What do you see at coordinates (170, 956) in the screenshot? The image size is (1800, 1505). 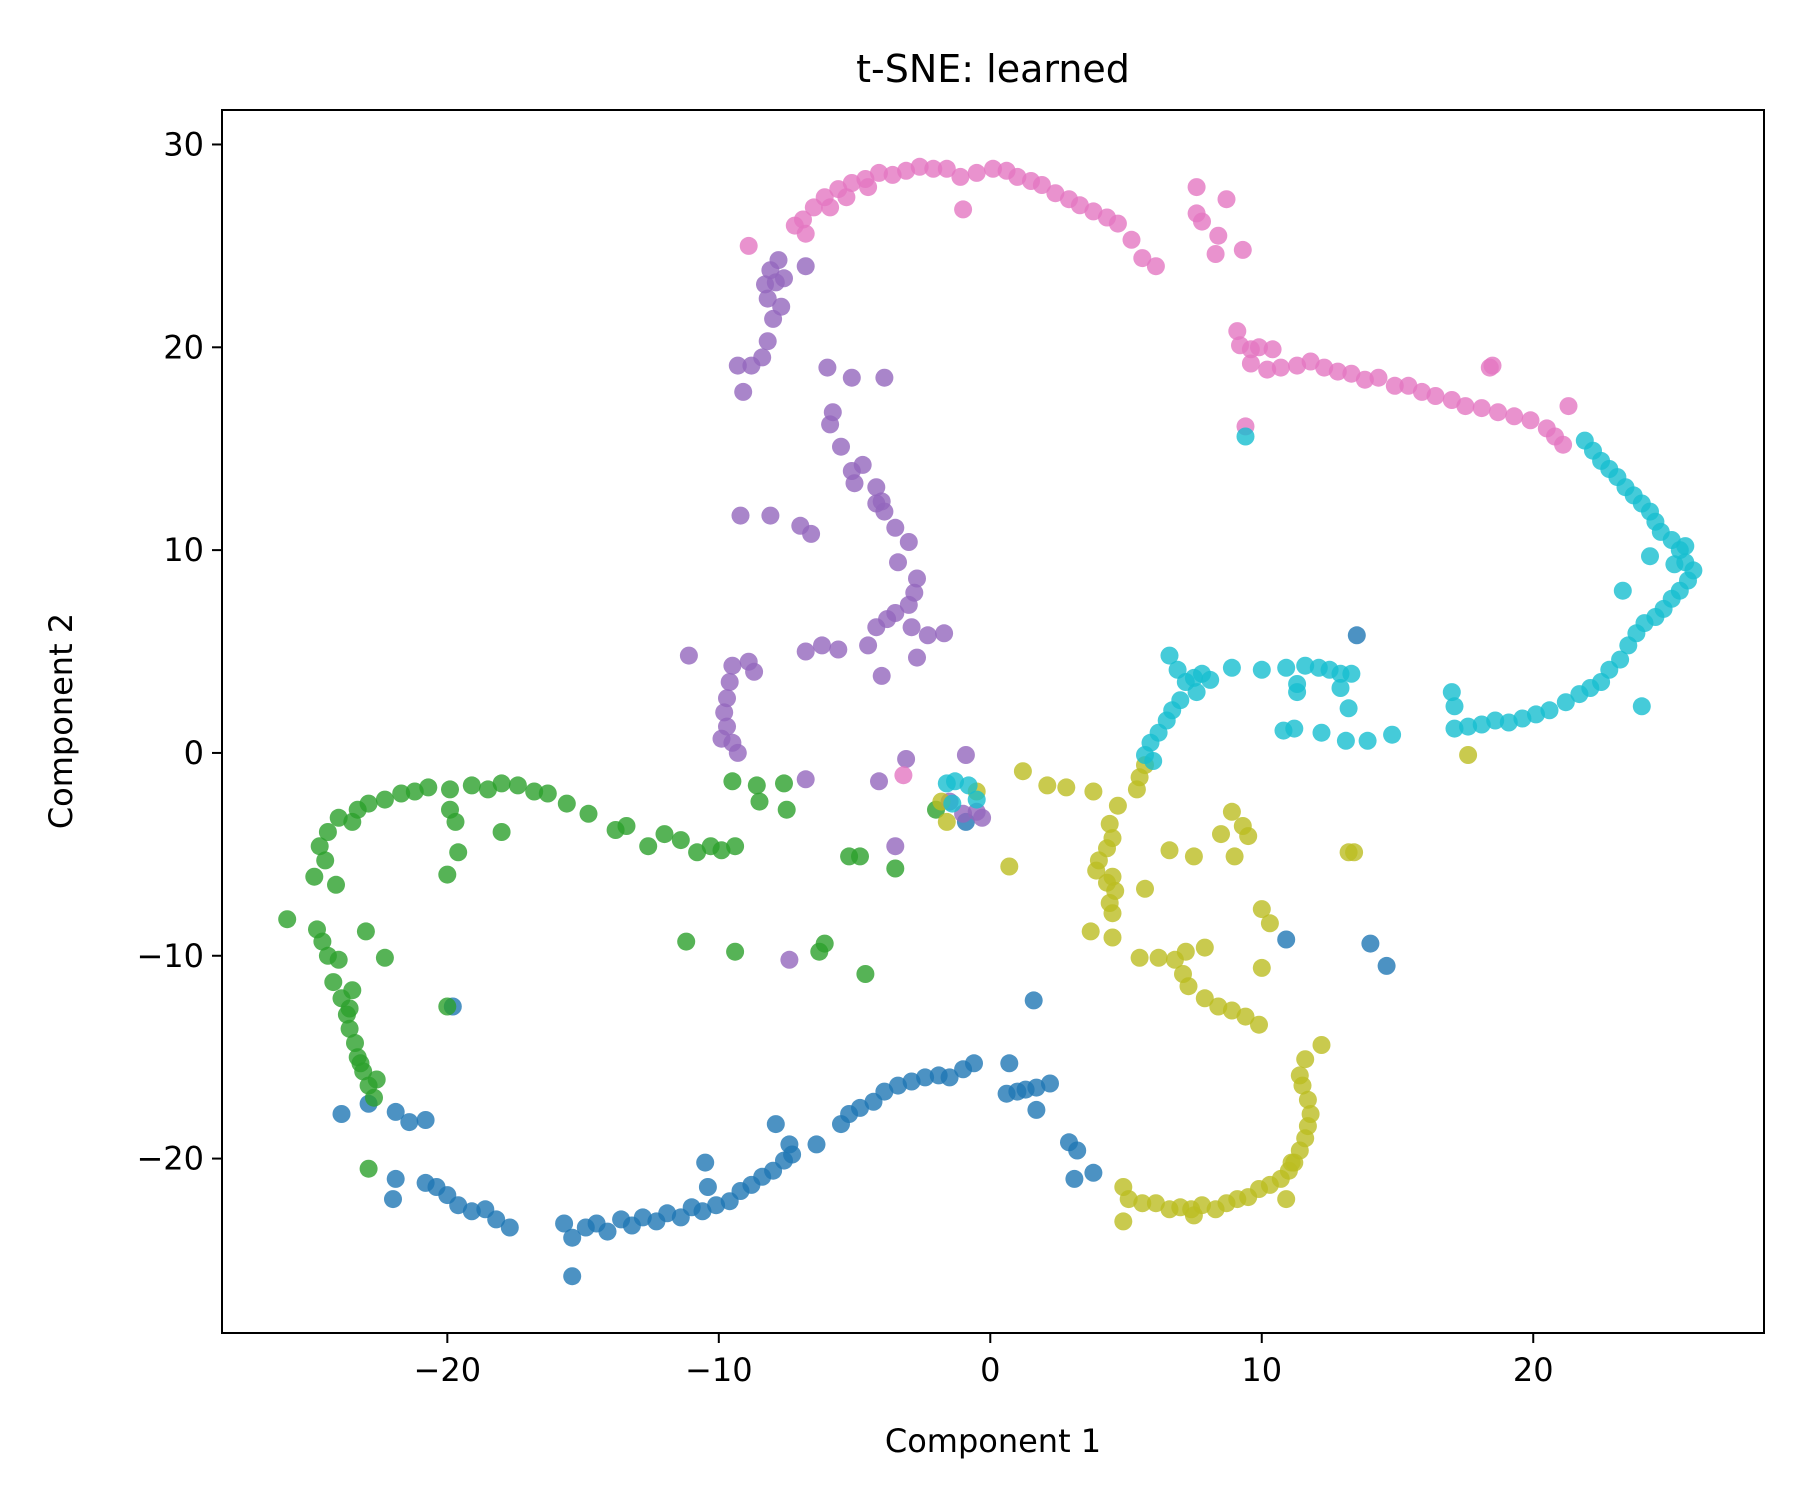 I see `y-tick-label: −10` at bounding box center [170, 956].